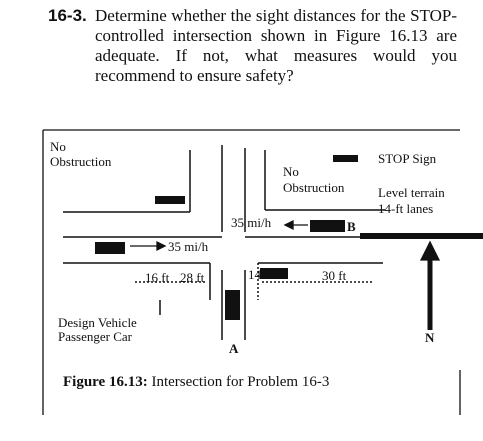 The image size is (483, 441). I want to click on label: 14, so click(255, 274).